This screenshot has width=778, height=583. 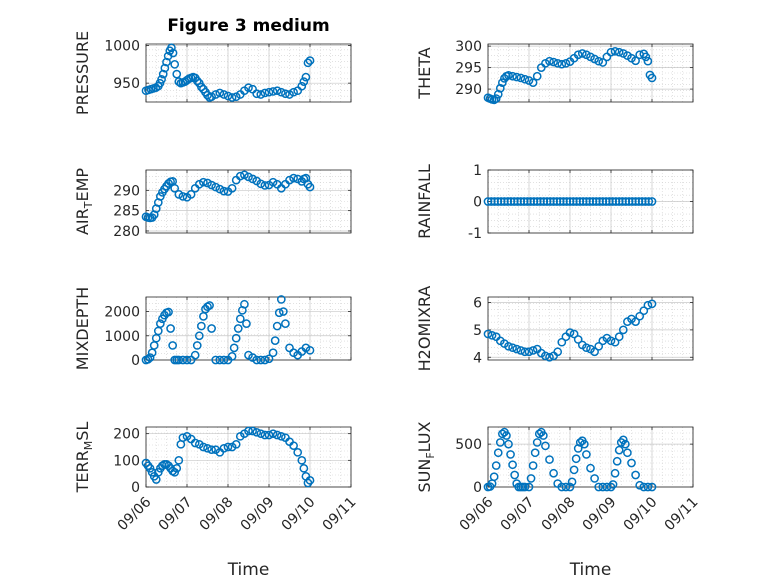 I want to click on y-tick-label: -1, so click(x=475, y=234).